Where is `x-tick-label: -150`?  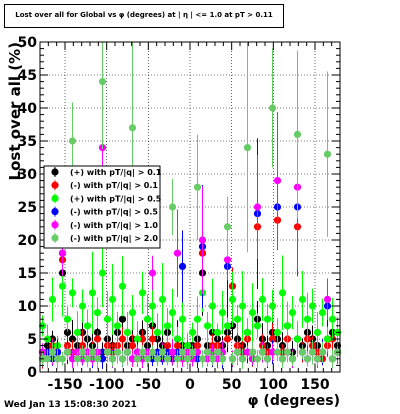
x-tick-label: -150 is located at coordinates (64, 385).